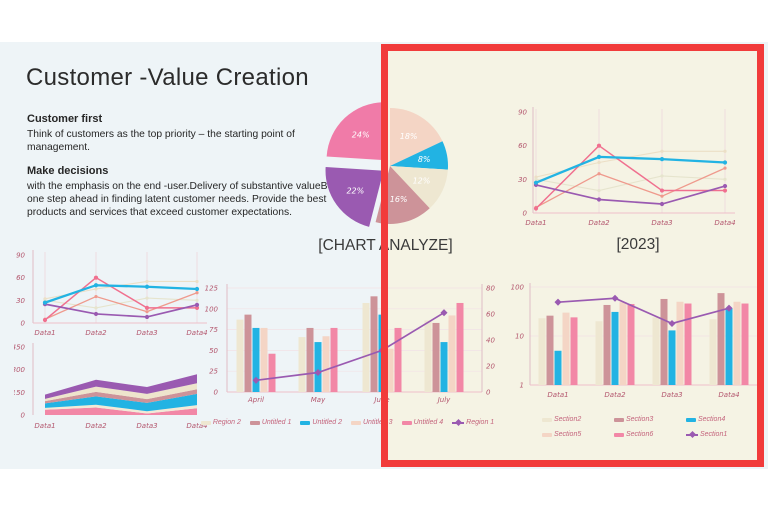 The image size is (768, 512). What do you see at coordinates (490, 289) in the screenshot?
I see `axis-tick-label: 80` at bounding box center [490, 289].